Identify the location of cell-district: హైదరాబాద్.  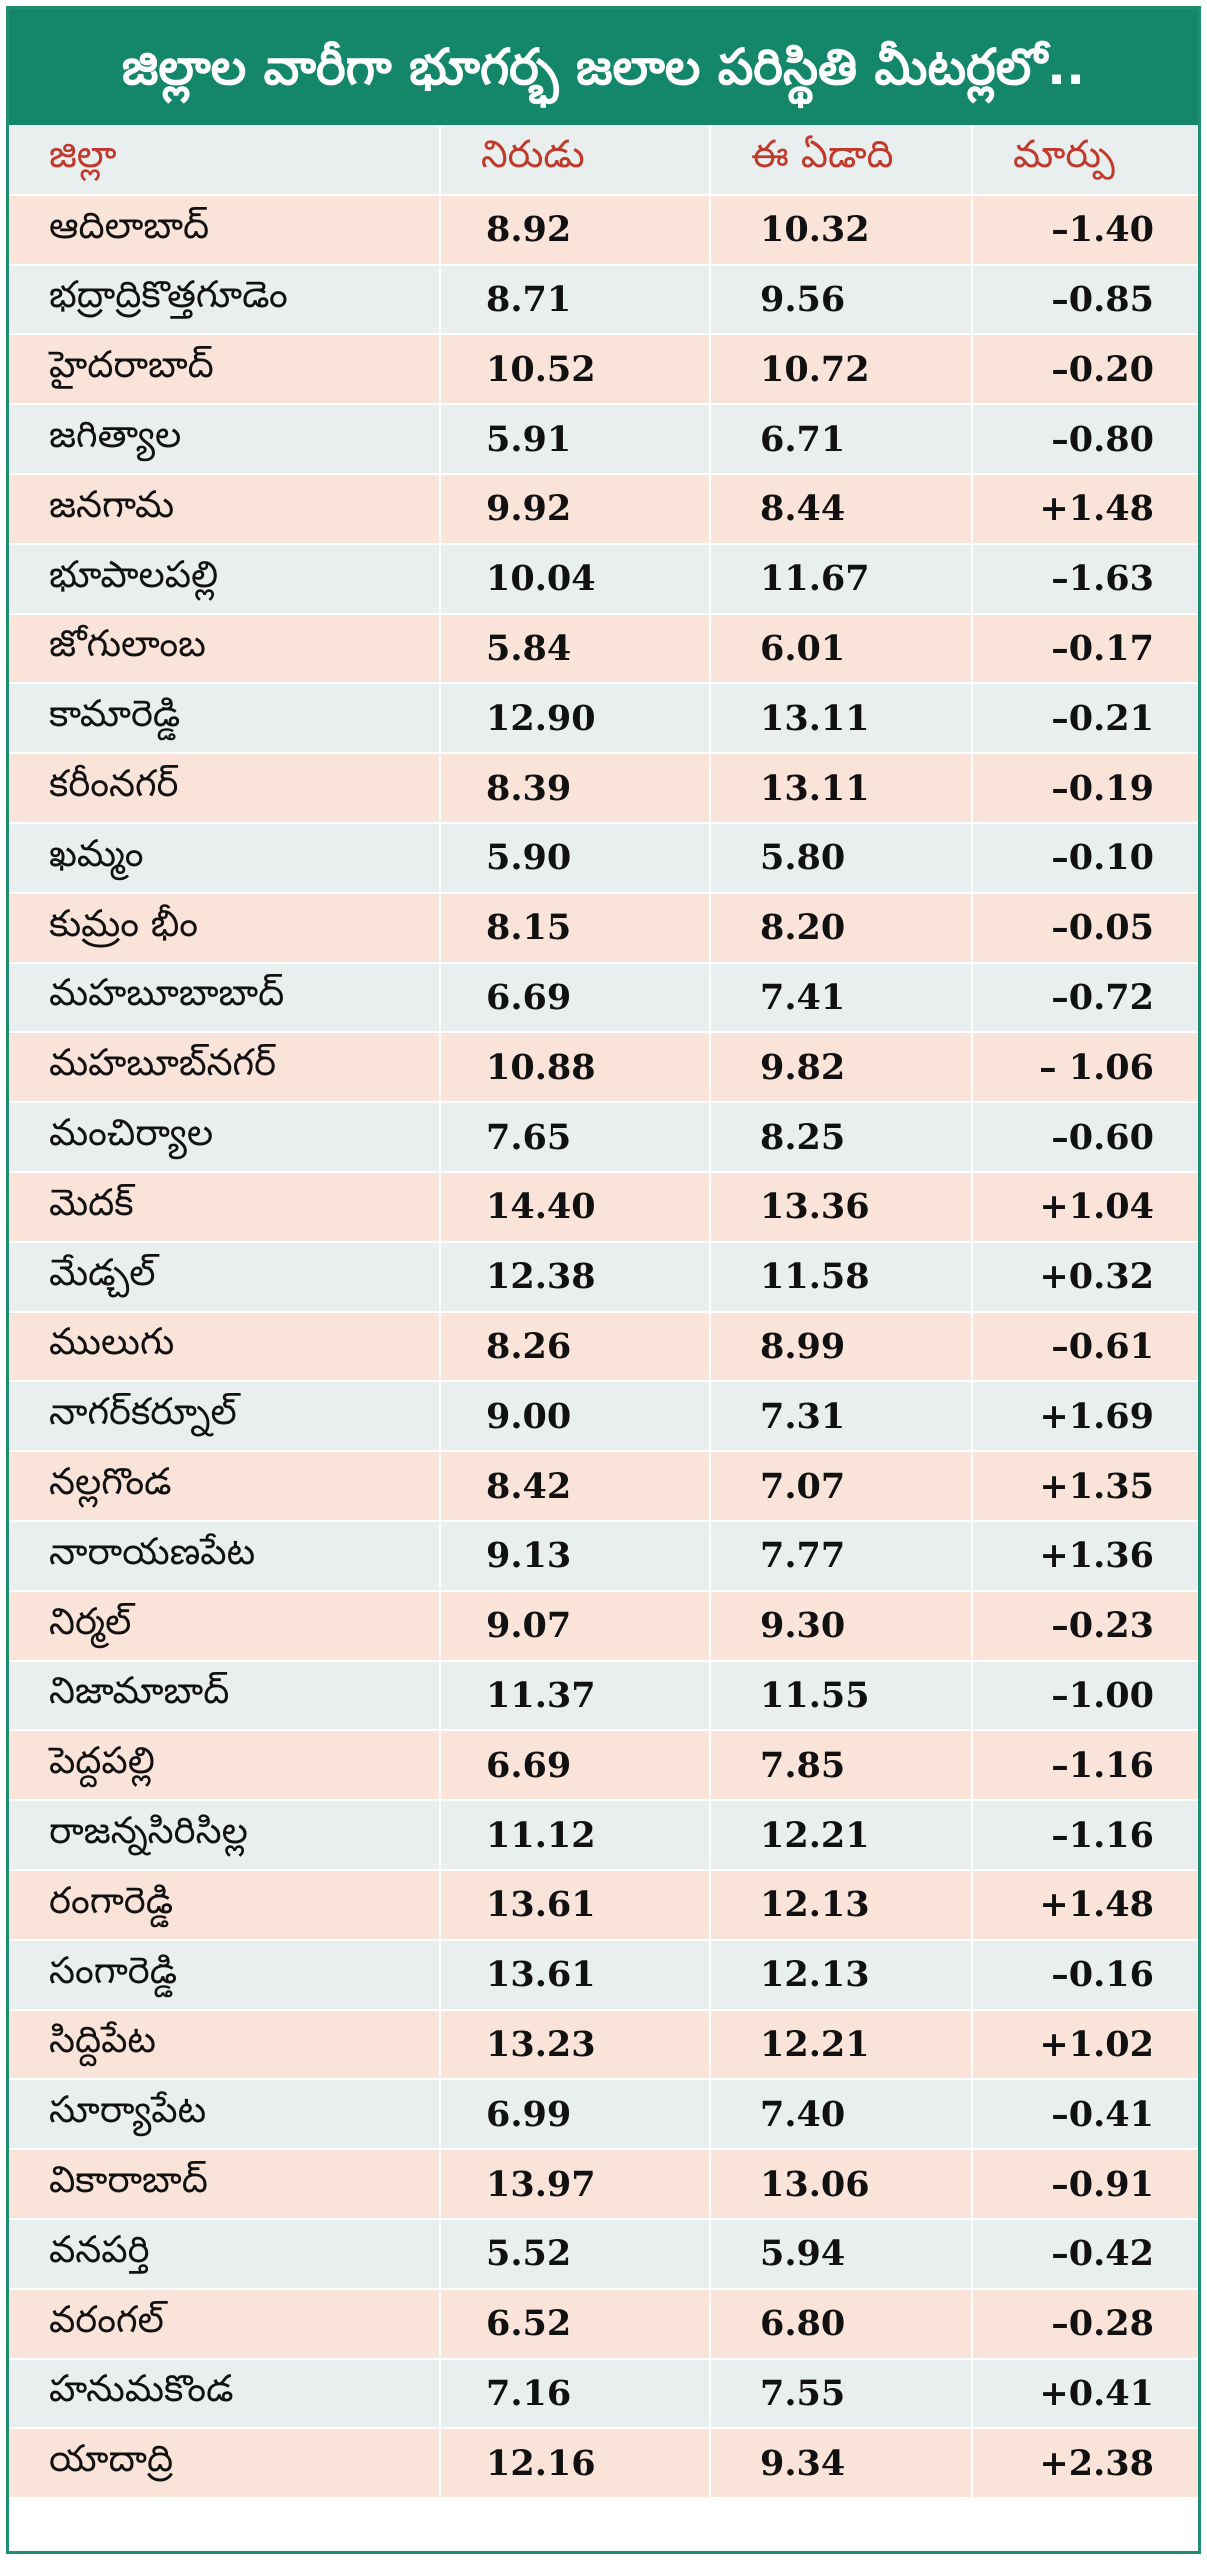
(225, 370).